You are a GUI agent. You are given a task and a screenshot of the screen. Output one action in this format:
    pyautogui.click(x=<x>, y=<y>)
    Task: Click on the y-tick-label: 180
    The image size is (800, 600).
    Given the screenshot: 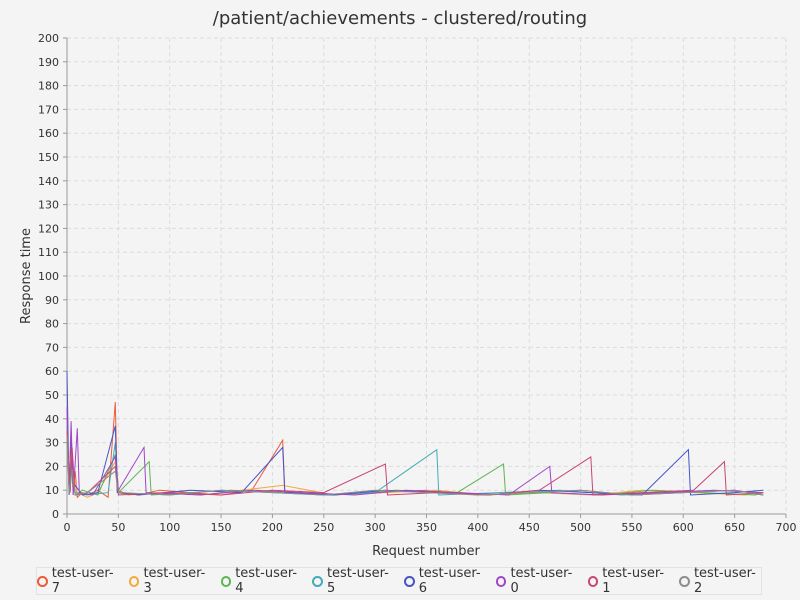 What is the action you would take?
    pyautogui.click(x=48, y=86)
    